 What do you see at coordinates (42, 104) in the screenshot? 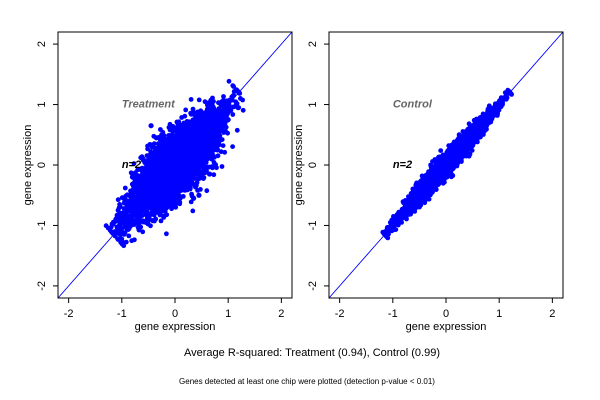
I see `y-tick-label: 1` at bounding box center [42, 104].